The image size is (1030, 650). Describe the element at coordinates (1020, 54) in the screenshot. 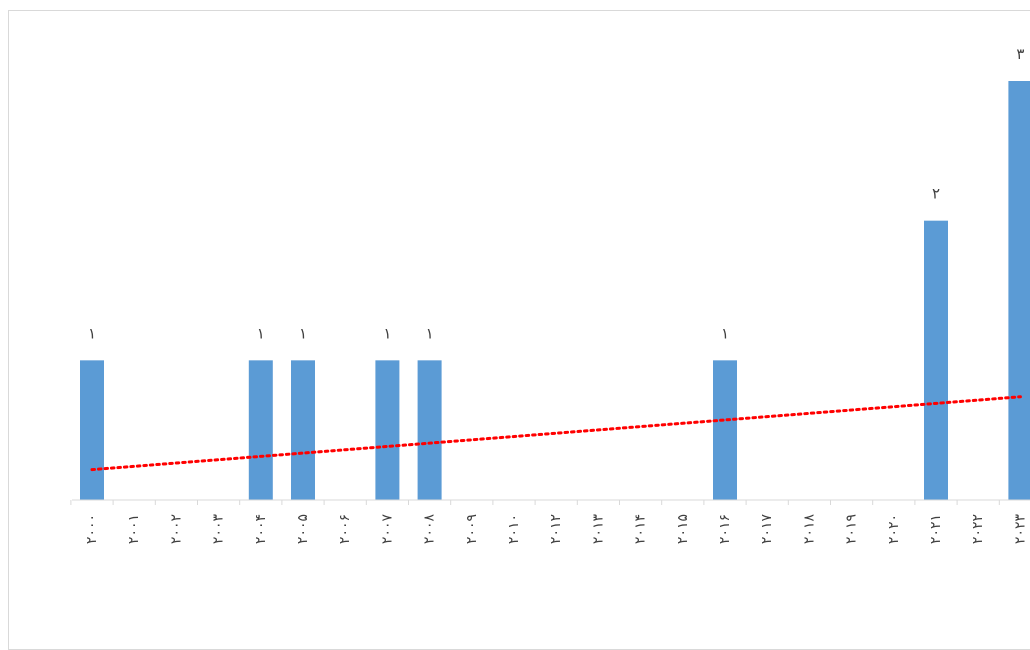

I see `data-label-22: ۳` at that location.